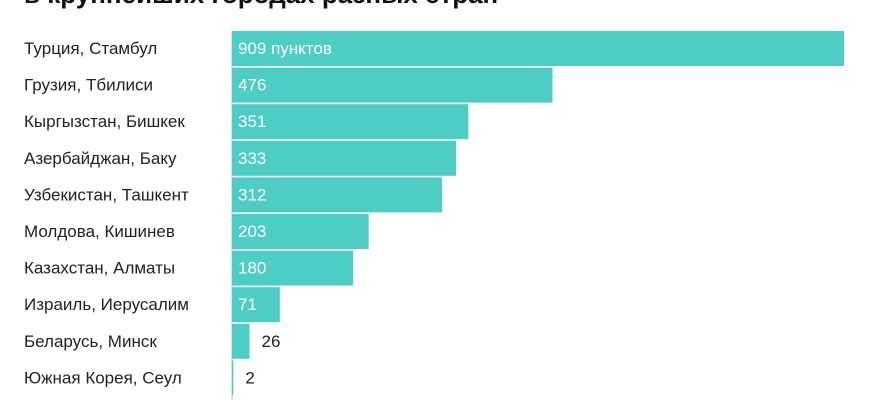 This screenshot has width=870, height=400. I want to click on category-label: Молдова, Кишинев, so click(99, 231).